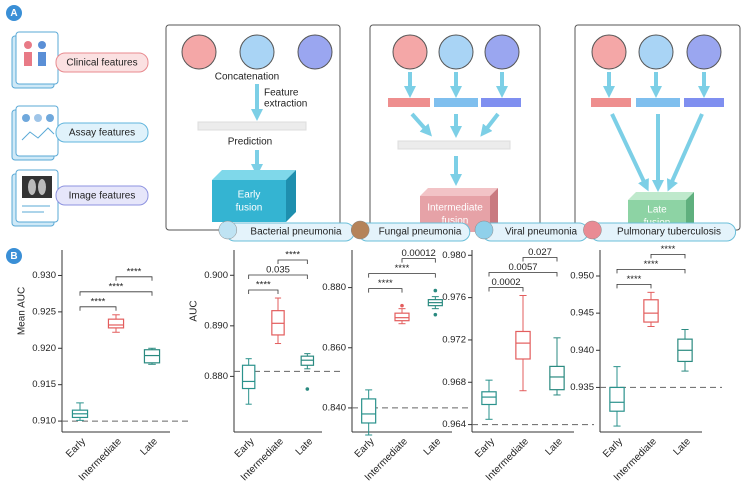 This screenshot has height=482, width=750. Describe the element at coordinates (44, 348) in the screenshot. I see `y-tick-label: 0.920` at that location.